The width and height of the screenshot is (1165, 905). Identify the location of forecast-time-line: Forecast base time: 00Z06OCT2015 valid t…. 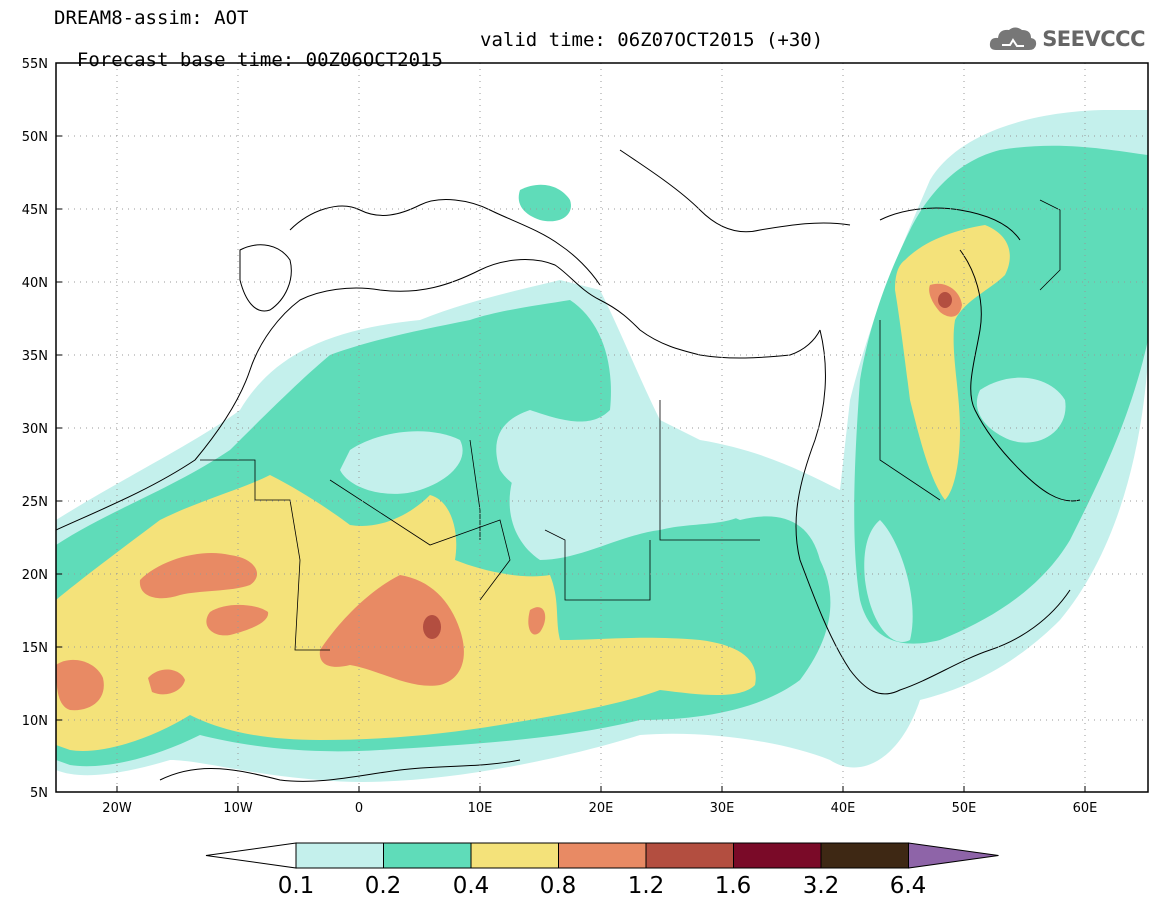
(438, 60).